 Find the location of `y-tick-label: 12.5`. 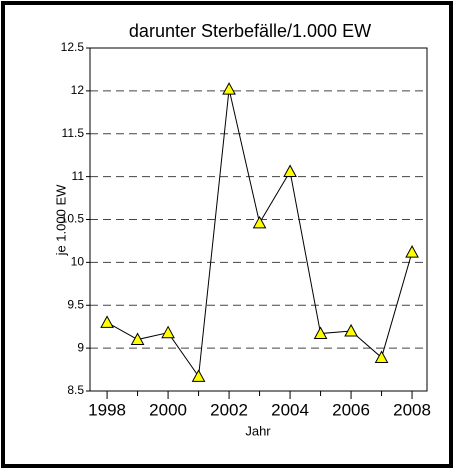

y-tick-label: 12.5 is located at coordinates (73, 47).